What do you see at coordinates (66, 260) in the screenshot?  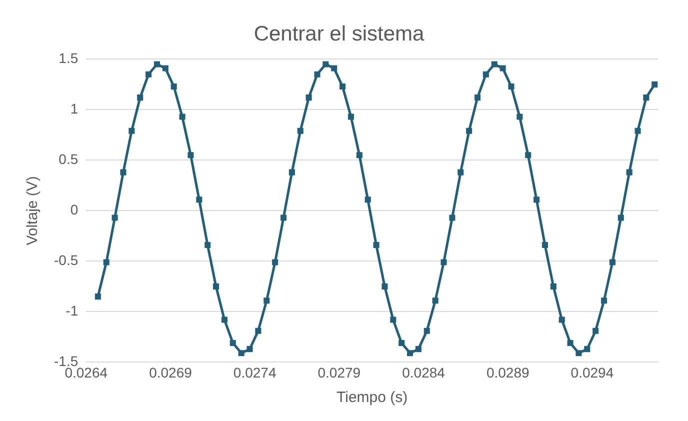 I see `y-tick-label: -0.5` at bounding box center [66, 260].